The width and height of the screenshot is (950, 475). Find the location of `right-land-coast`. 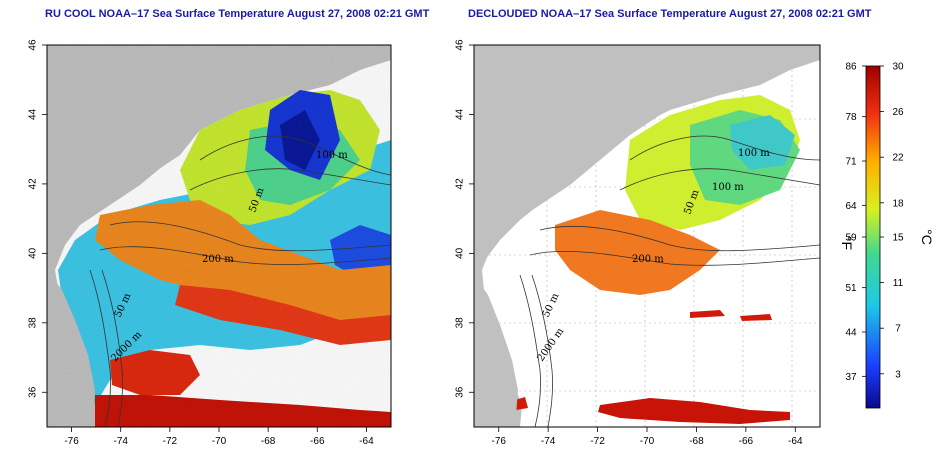

right-land-coast is located at coordinates (496, 351).